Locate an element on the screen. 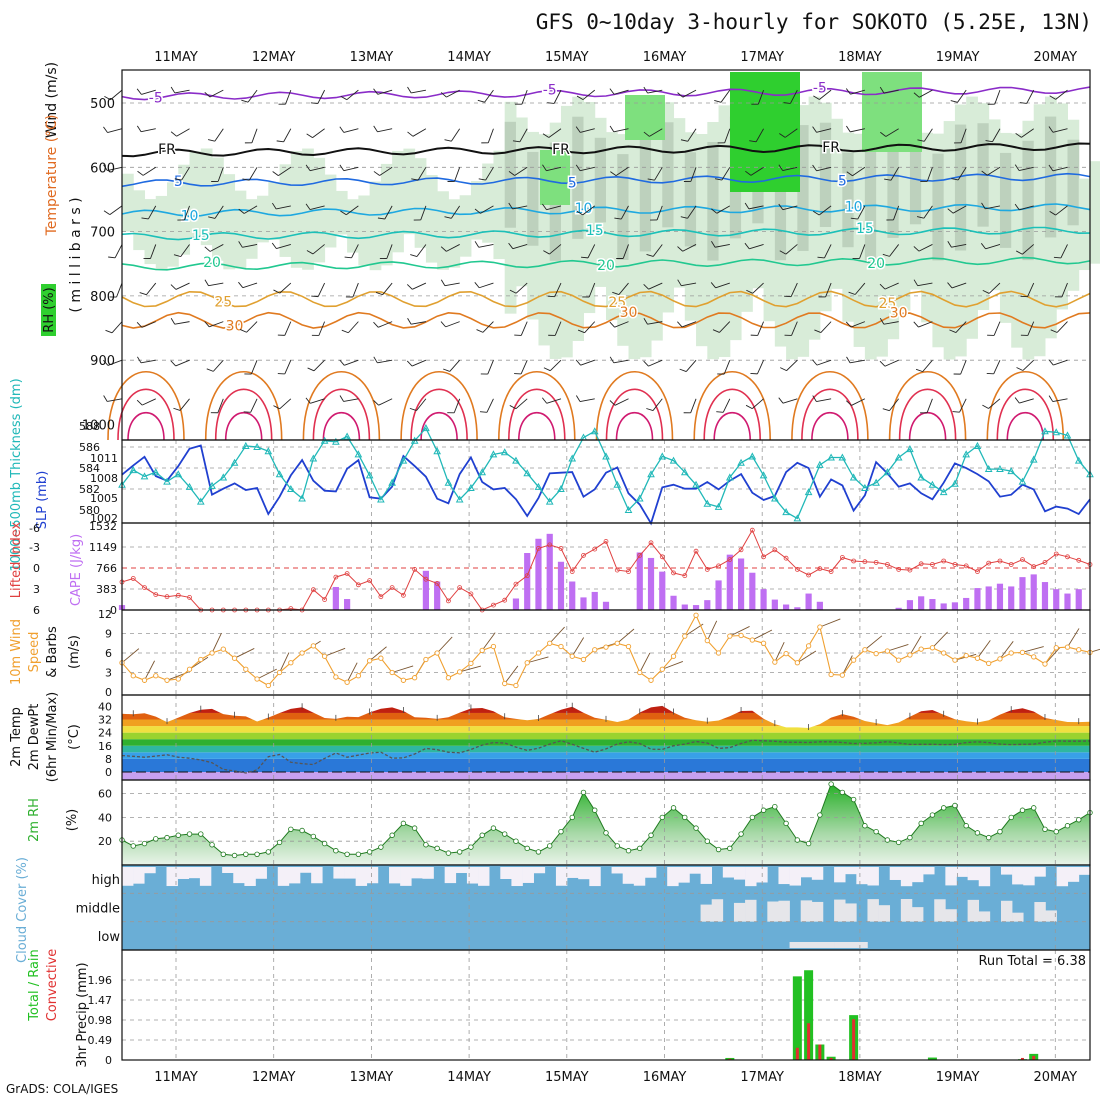 The image size is (1100, 1100). wind-tick-label: 3 is located at coordinates (108, 673).